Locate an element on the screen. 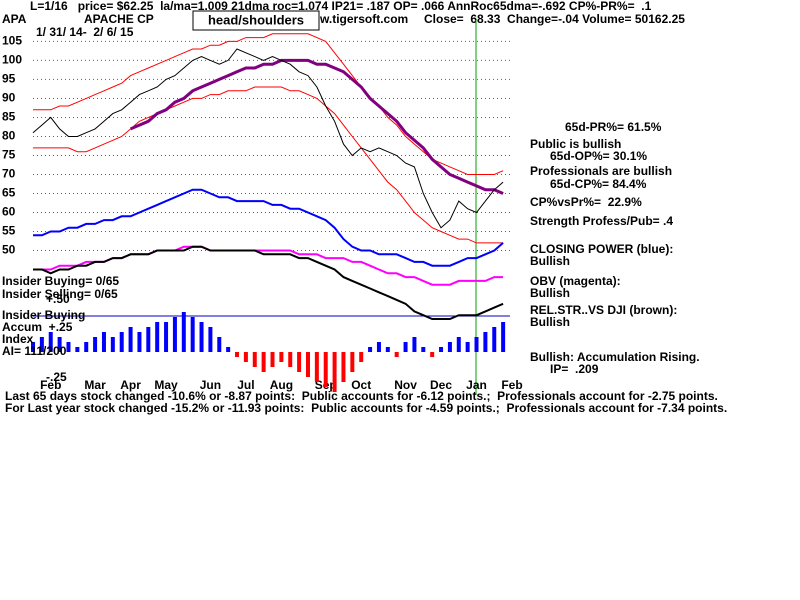 This screenshot has width=800, height=600. y-tick-label: 65 is located at coordinates (9, 193).